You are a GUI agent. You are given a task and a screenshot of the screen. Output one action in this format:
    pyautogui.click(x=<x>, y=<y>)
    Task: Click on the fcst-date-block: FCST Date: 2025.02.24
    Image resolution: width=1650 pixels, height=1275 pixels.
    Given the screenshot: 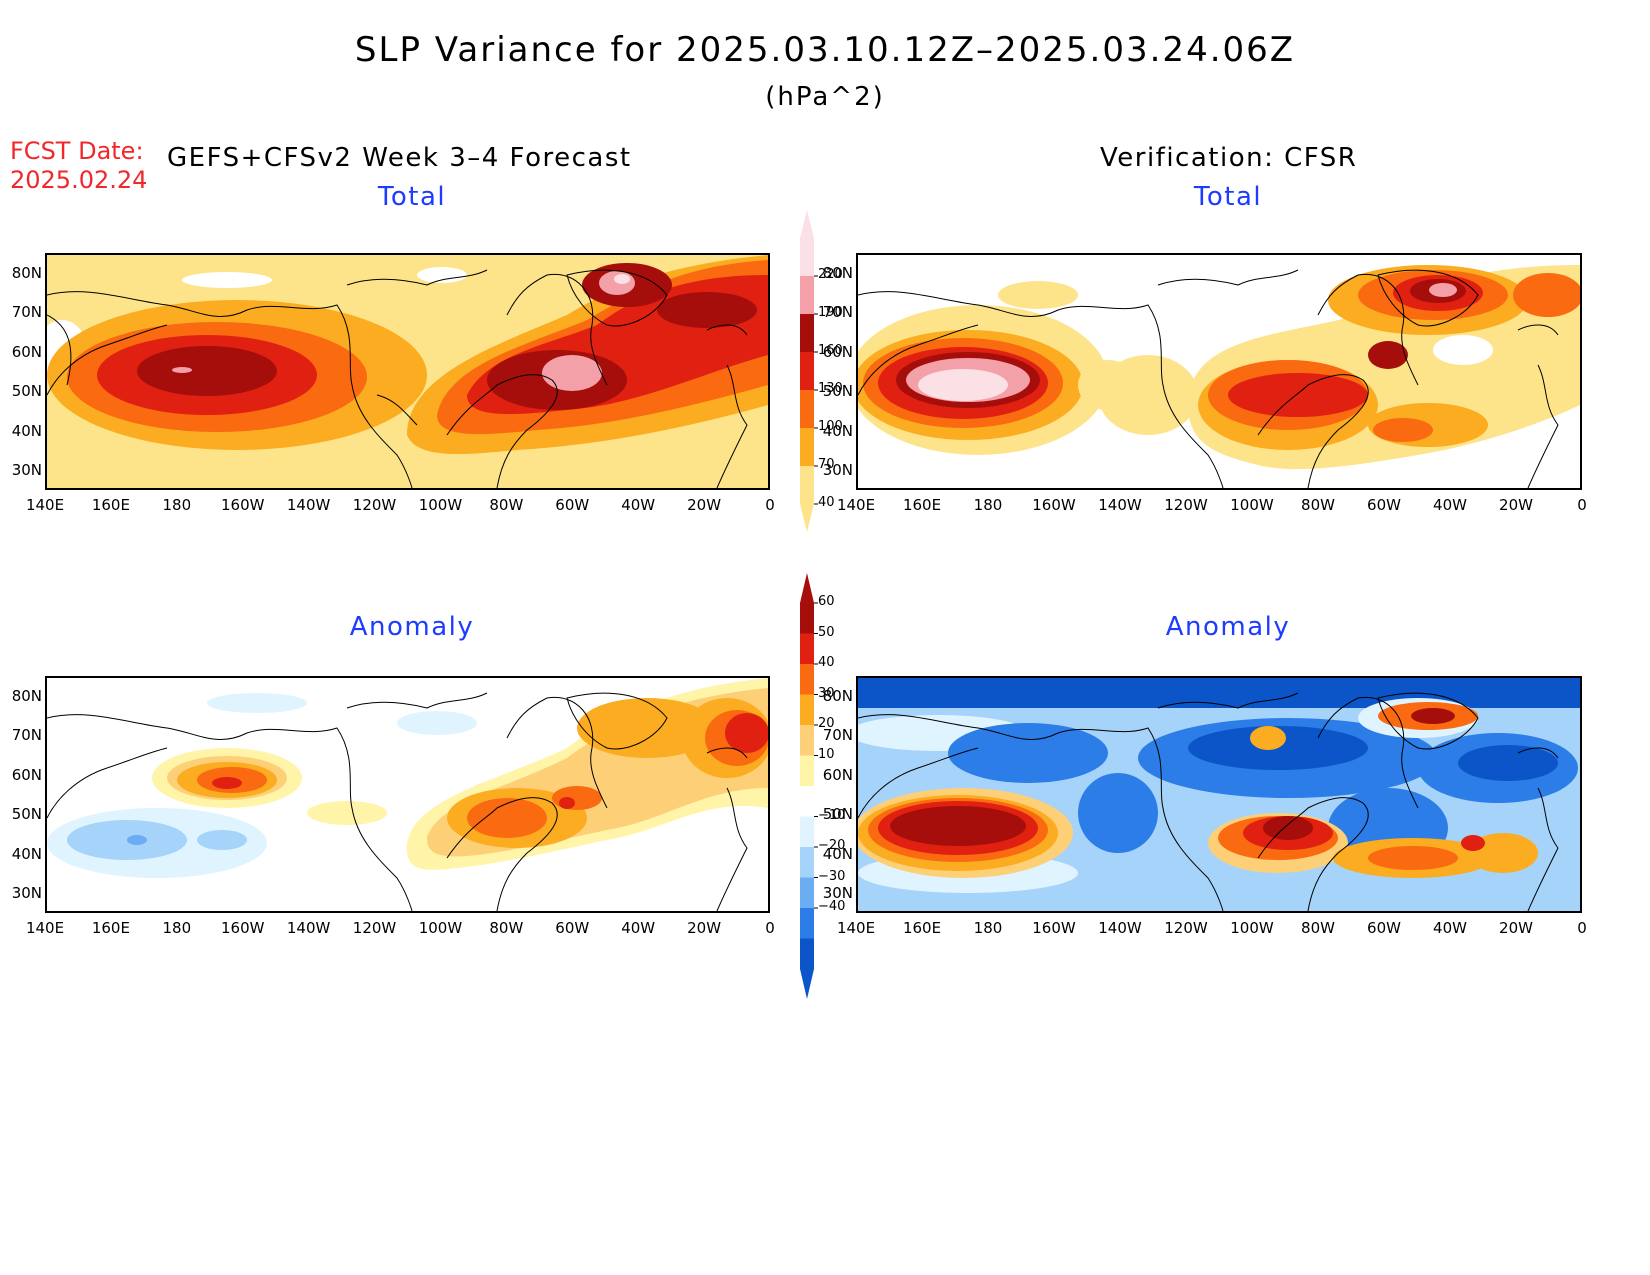 What is the action you would take?
    pyautogui.click(x=78, y=166)
    